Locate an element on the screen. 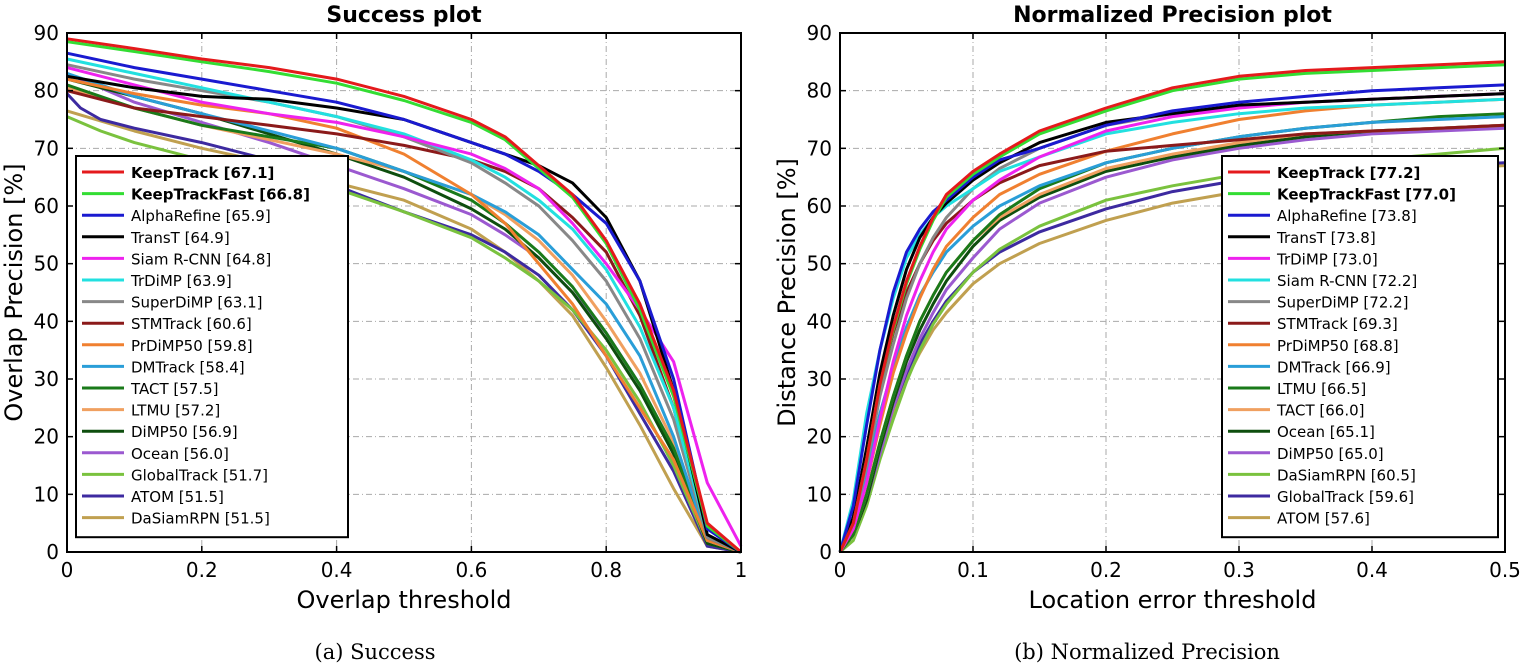 The image size is (1523, 668). legend-label: PrDiMP50 [68.8] is located at coordinates (1338, 346).